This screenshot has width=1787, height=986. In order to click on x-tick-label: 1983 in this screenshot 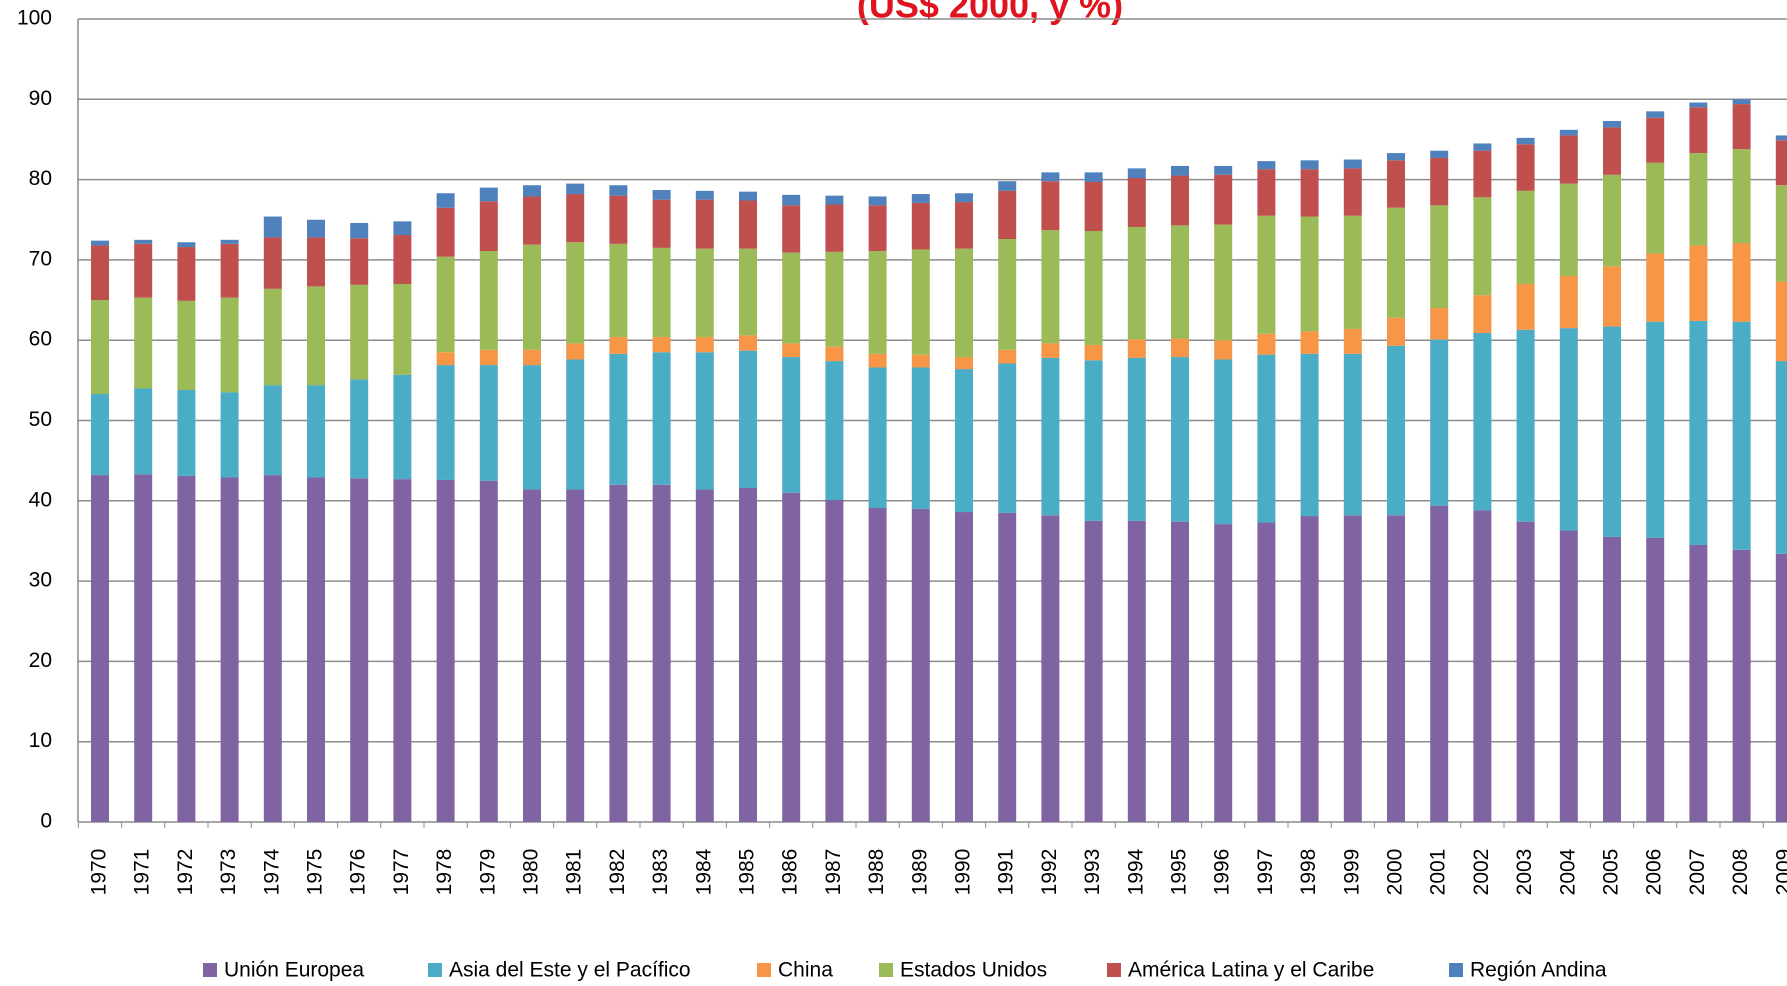, I will do `click(660, 872)`.